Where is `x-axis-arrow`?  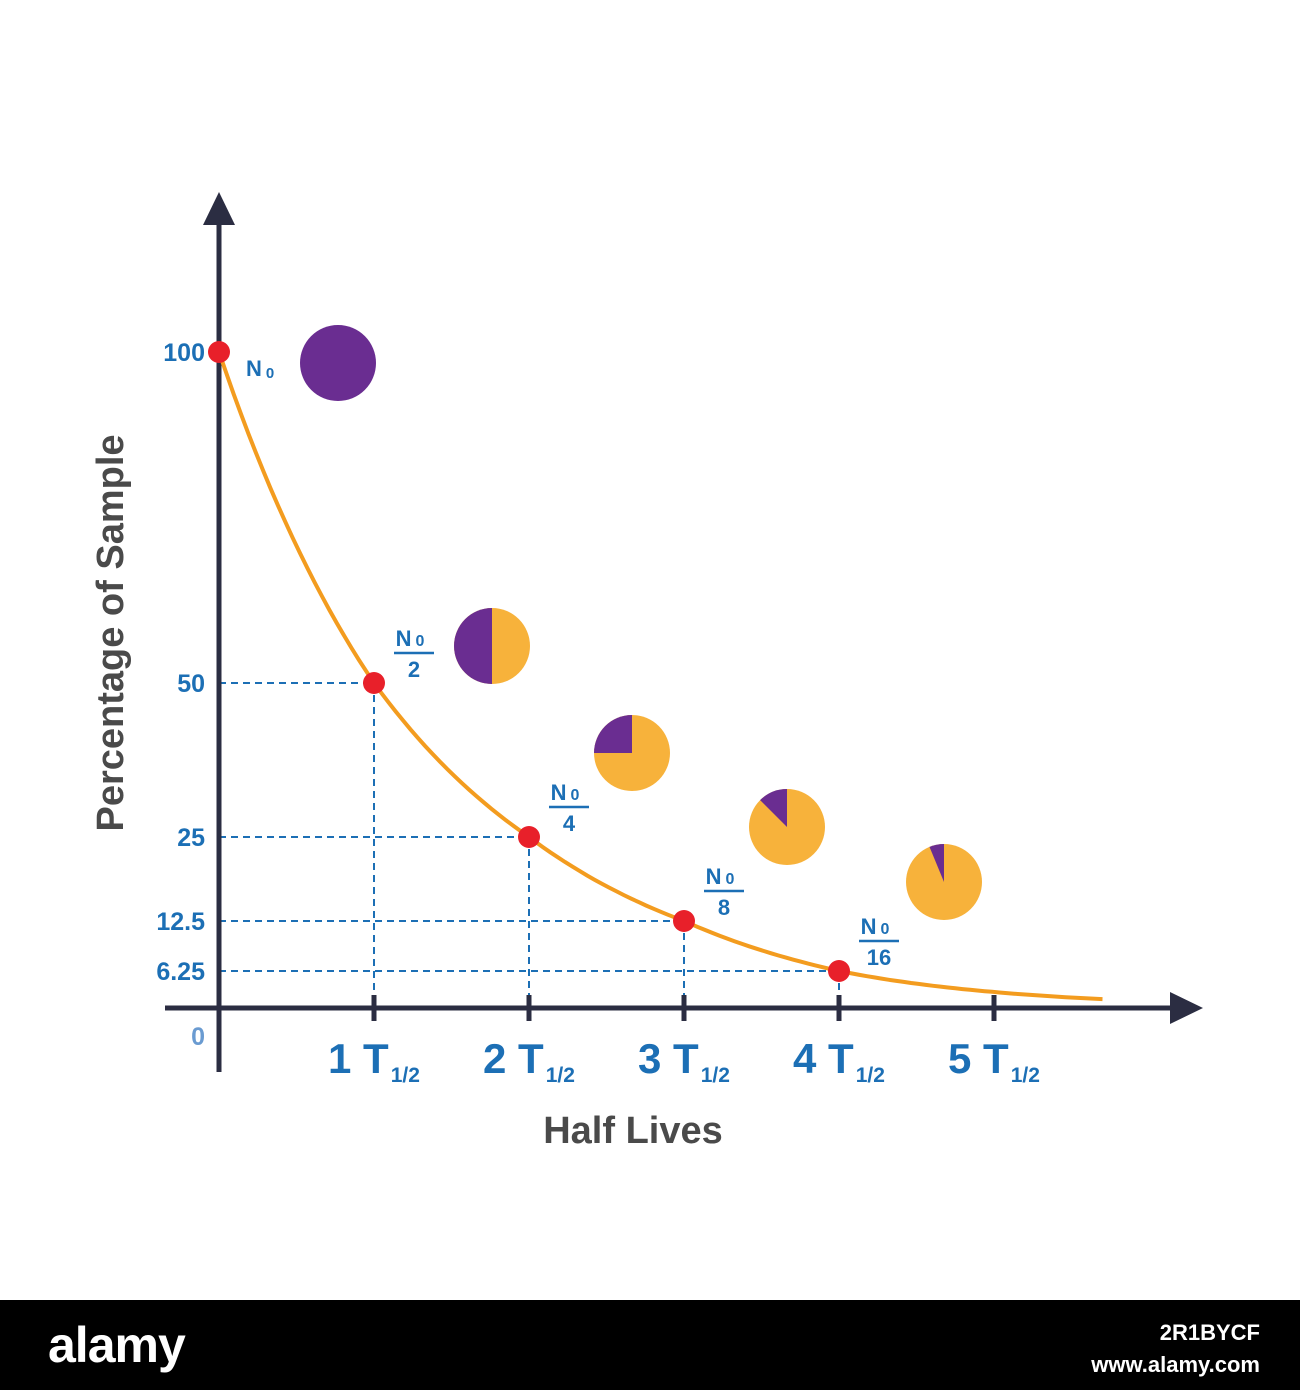
x-axis-arrow is located at coordinates (1186, 1008).